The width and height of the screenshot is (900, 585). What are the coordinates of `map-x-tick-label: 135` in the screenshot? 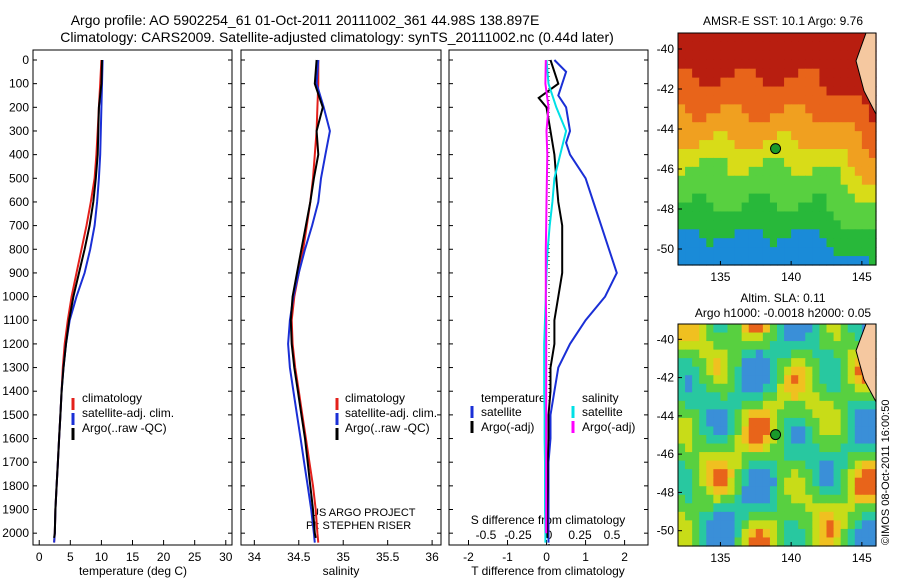 It's located at (720, 277).